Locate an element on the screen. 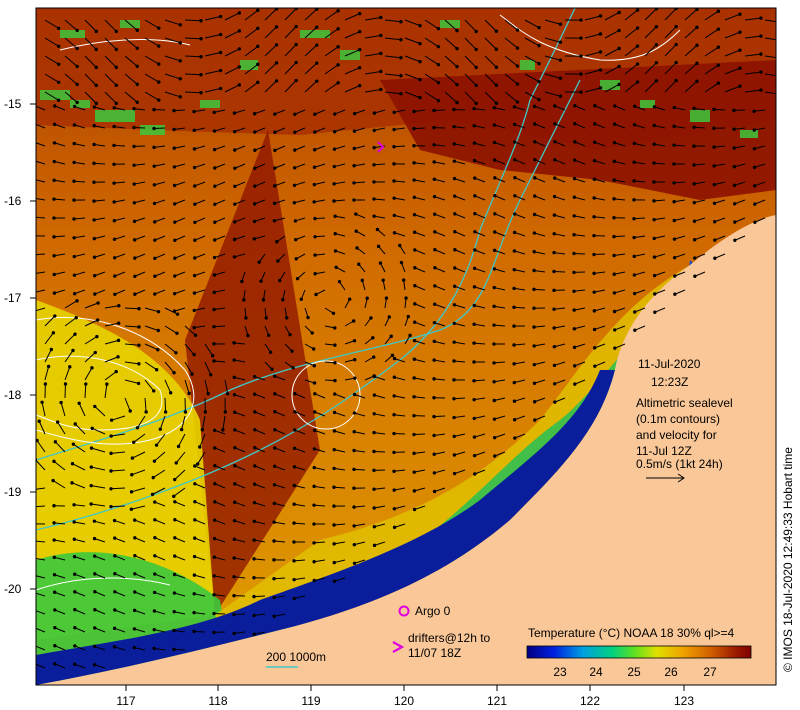  satellite-swath is located at coordinates (252, 372).